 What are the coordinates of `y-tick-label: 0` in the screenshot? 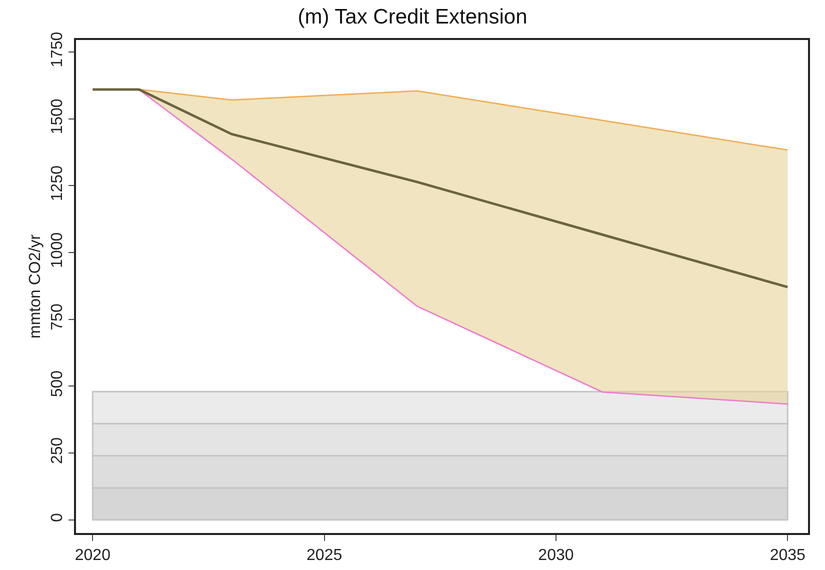 It's located at (57, 517).